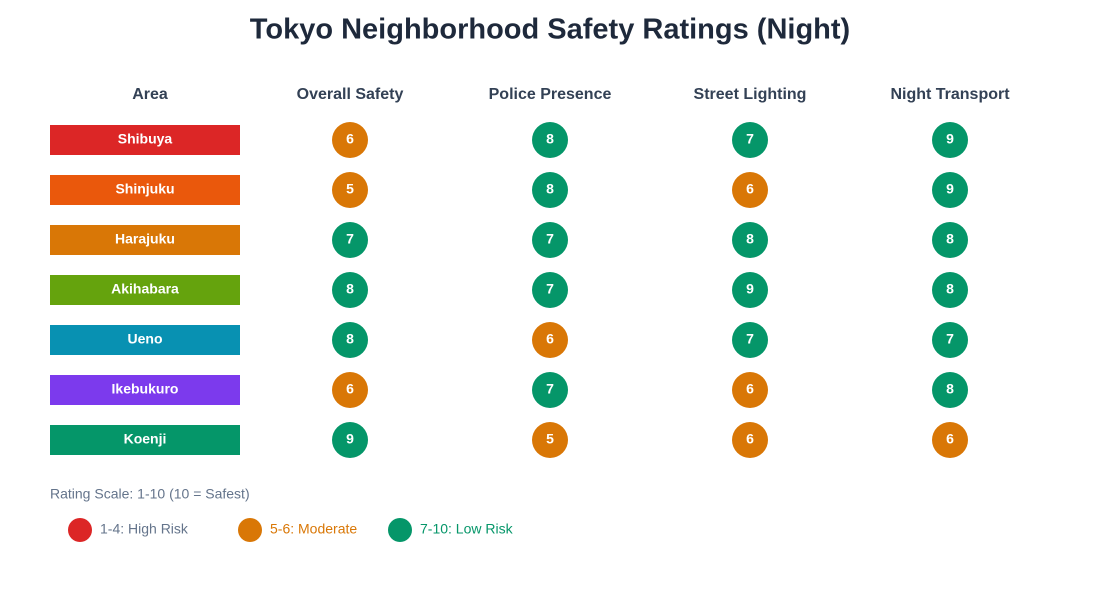 The width and height of the screenshot is (1100, 600). What do you see at coordinates (750, 94) in the screenshot?
I see `column-header: Street Lighting` at bounding box center [750, 94].